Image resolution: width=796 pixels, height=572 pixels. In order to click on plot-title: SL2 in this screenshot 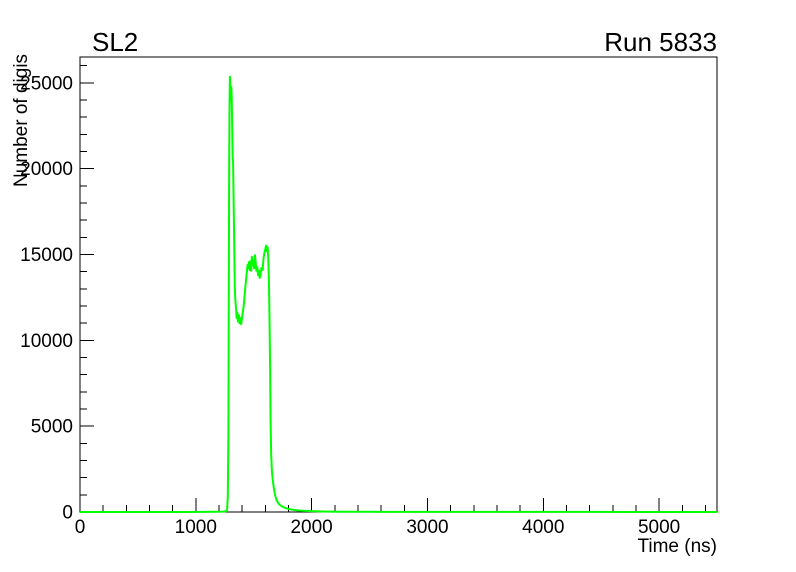, I will do `click(115, 42)`.